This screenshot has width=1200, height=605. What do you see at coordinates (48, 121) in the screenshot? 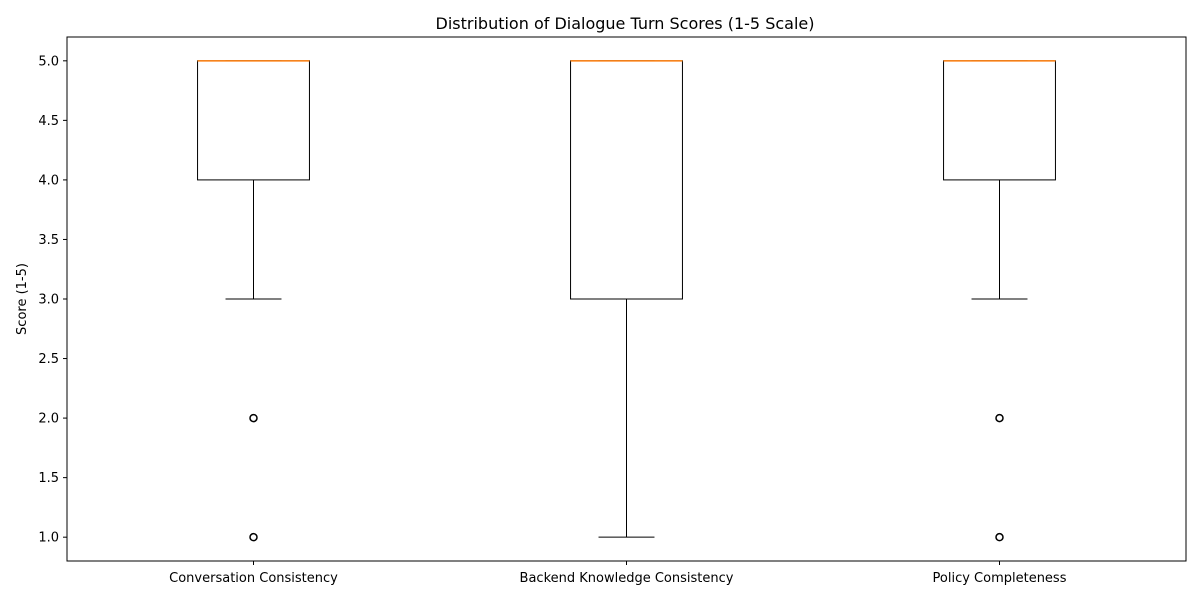
I see `y-tick-label: 4.5` at bounding box center [48, 121].